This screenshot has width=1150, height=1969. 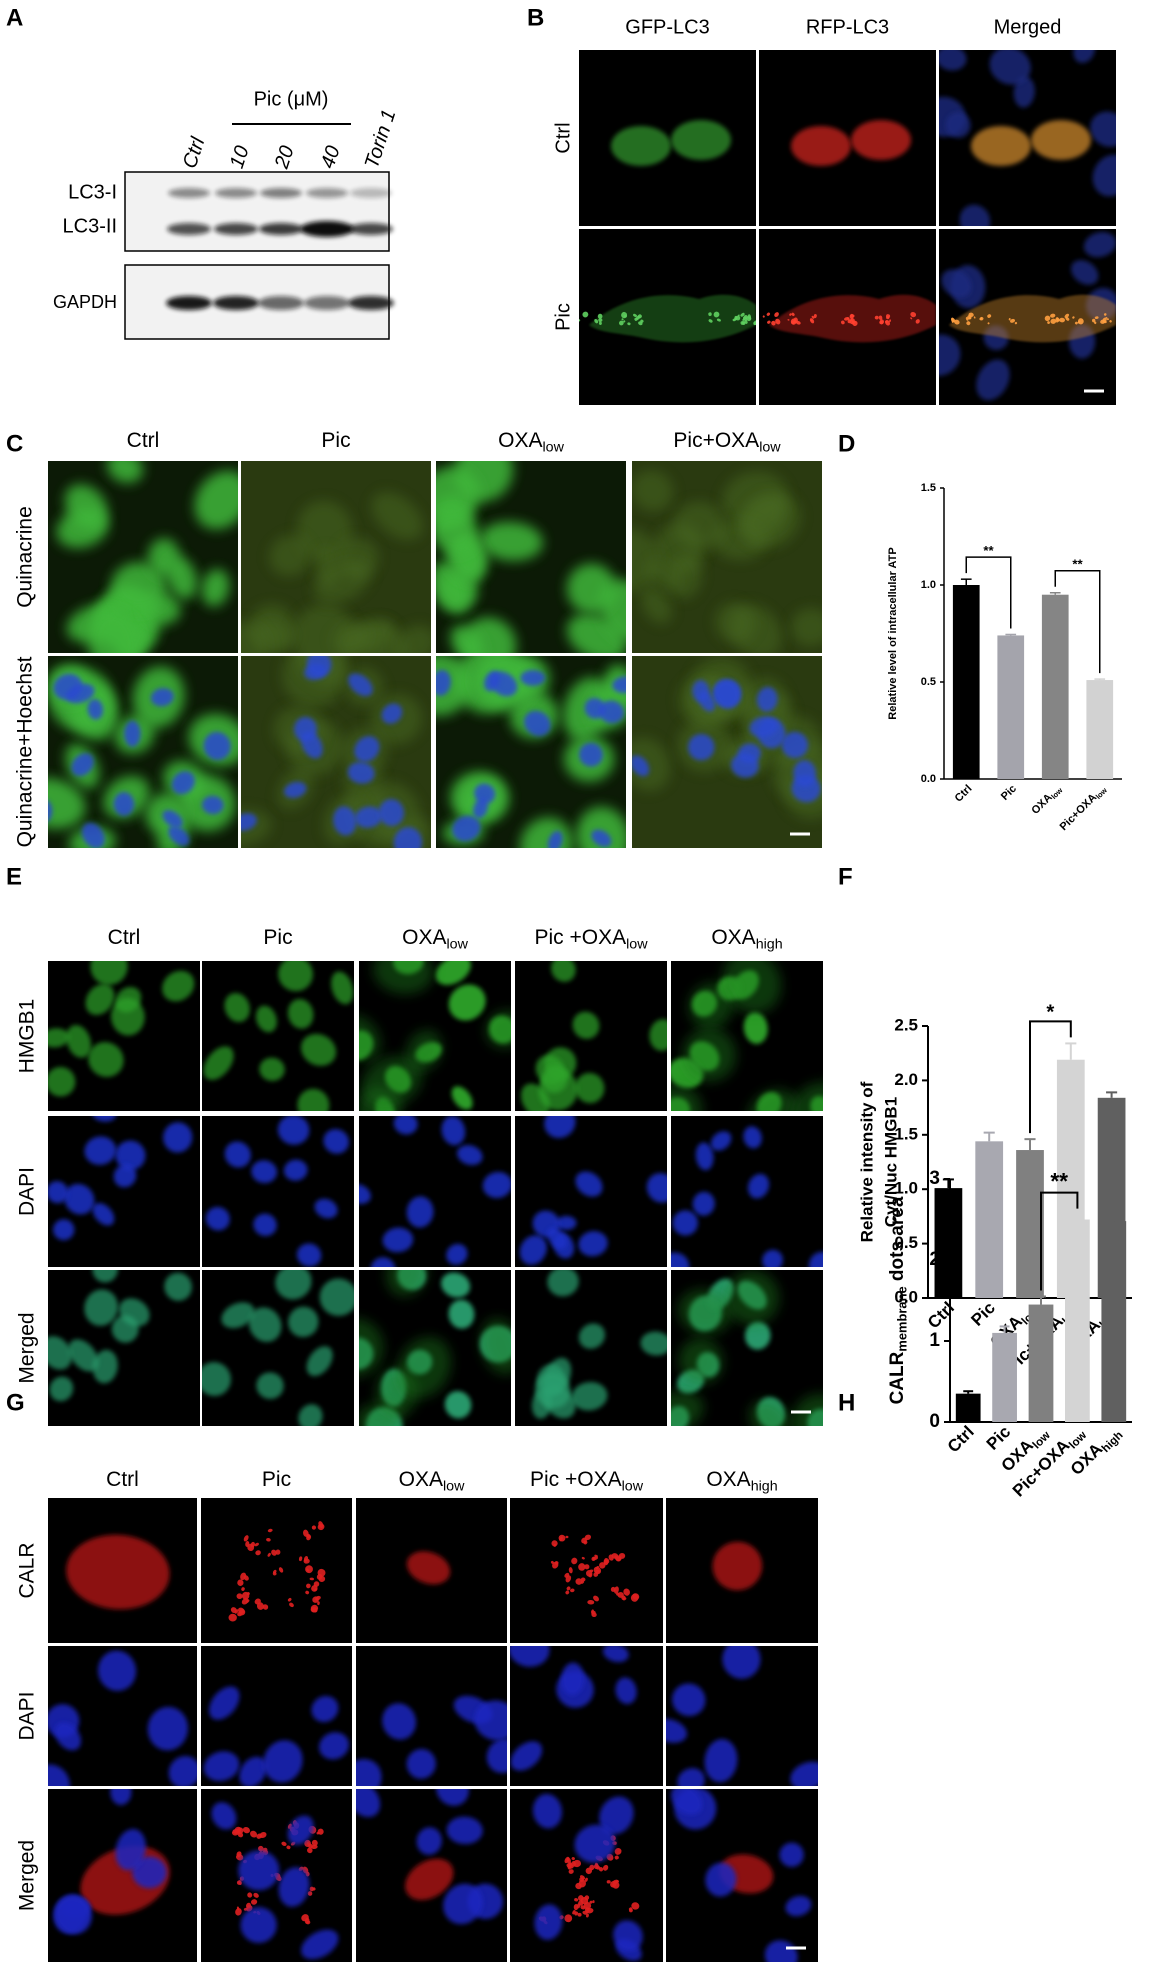 I want to click on significance-bracket, so click(x=988, y=592).